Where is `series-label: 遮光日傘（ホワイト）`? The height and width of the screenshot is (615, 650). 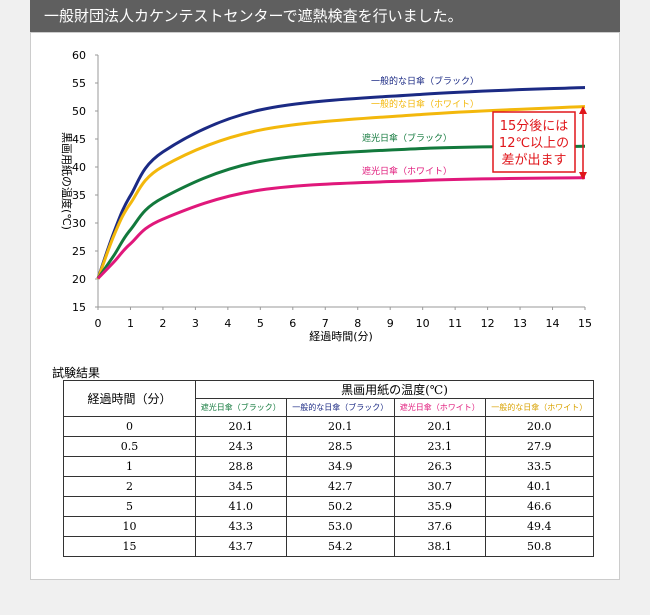 series-label: 遮光日傘（ホワイト） is located at coordinates (407, 171).